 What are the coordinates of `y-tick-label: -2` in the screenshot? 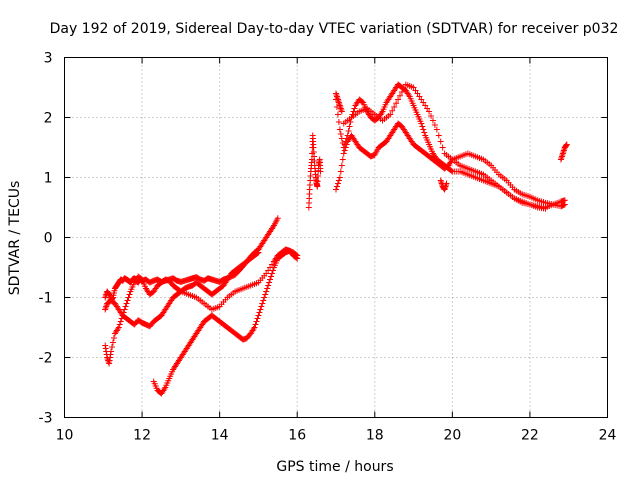 It's located at (46, 359).